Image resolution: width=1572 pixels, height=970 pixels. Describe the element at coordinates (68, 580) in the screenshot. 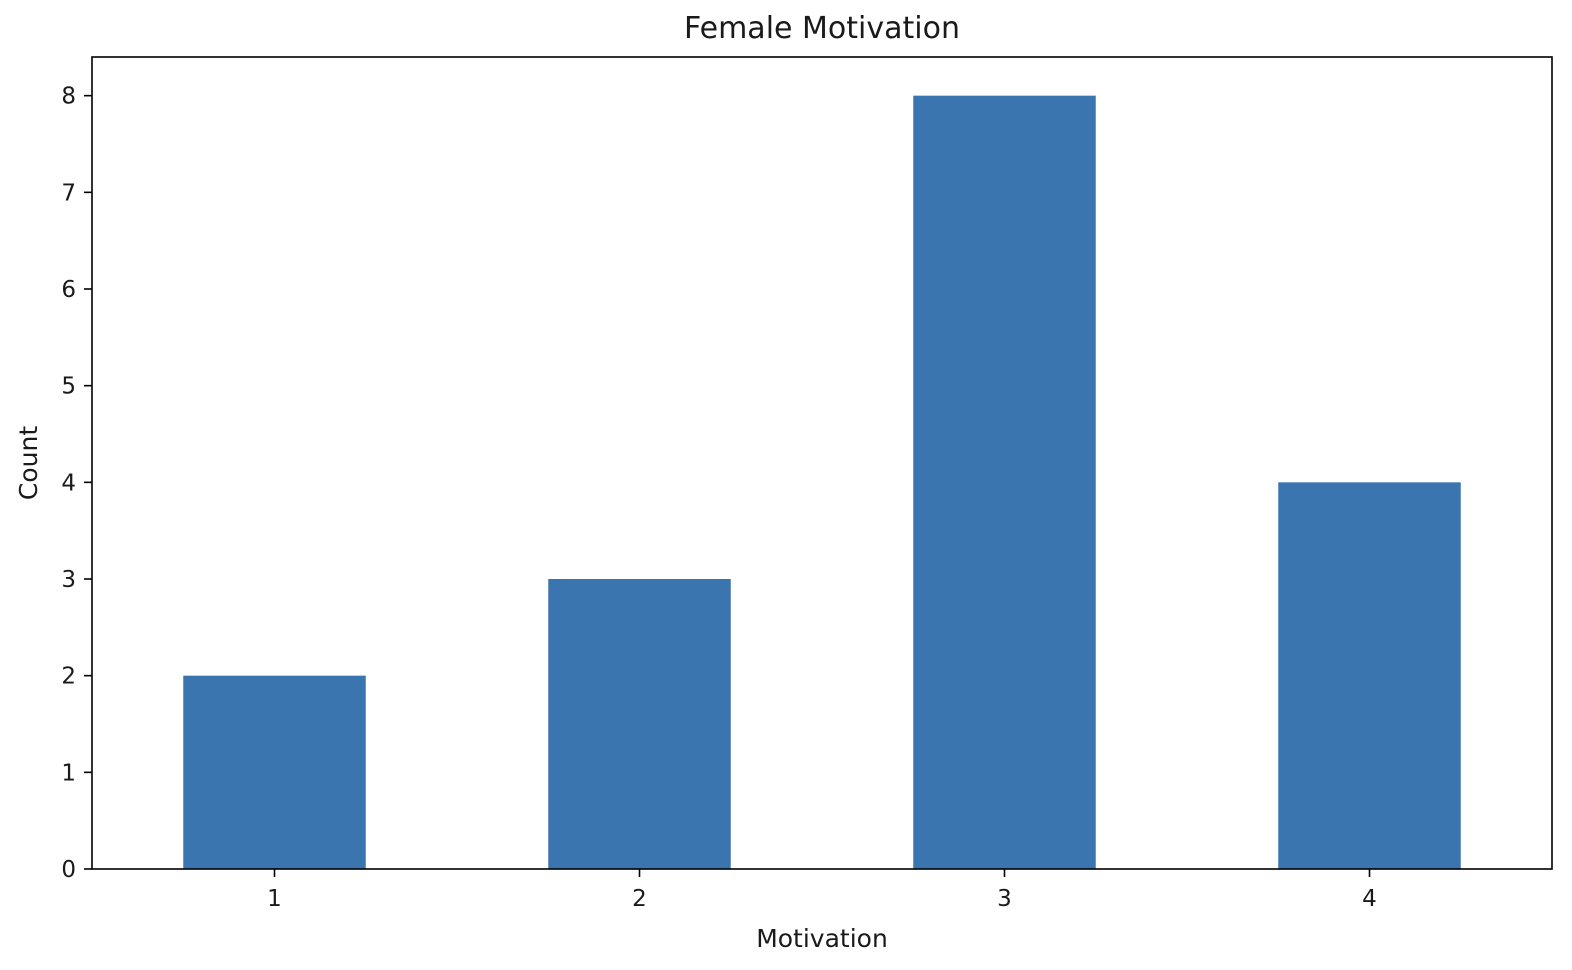

I see `y-tick-label: 3` at that location.